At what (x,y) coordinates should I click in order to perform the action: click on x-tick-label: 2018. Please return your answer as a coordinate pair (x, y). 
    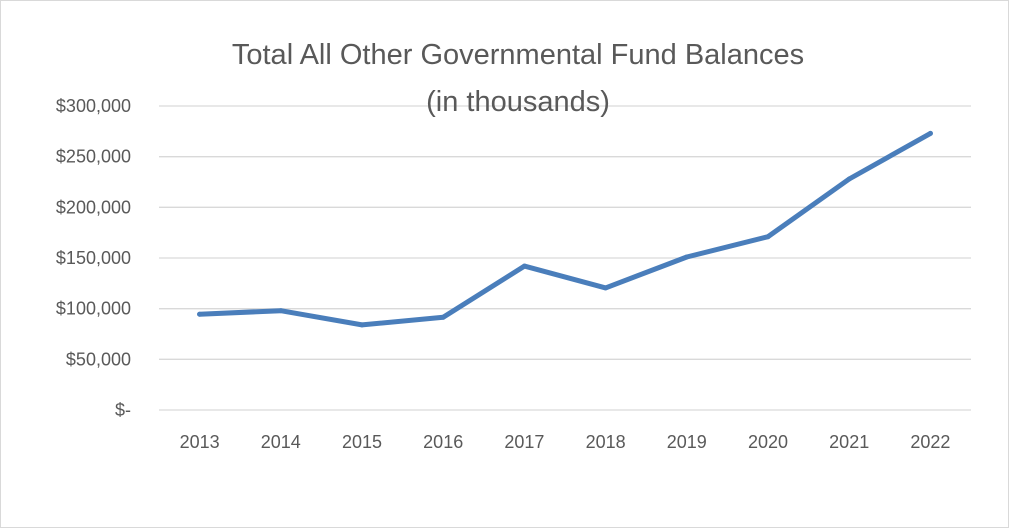
    Looking at the image, I should click on (606, 442).